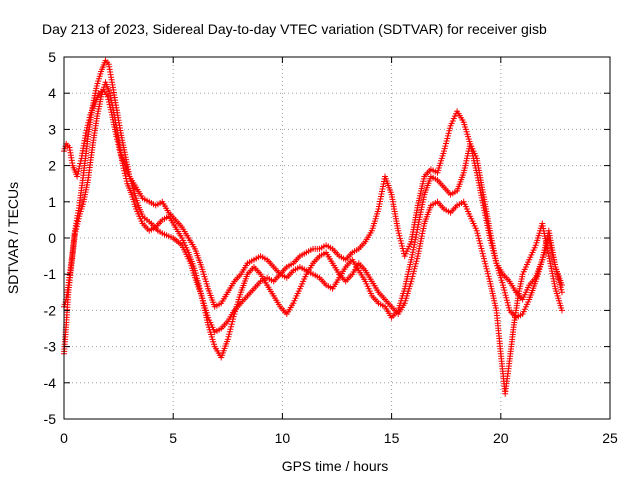 The image size is (640, 480). What do you see at coordinates (335, 466) in the screenshot?
I see `x-axis-label: GPS time / hours` at bounding box center [335, 466].